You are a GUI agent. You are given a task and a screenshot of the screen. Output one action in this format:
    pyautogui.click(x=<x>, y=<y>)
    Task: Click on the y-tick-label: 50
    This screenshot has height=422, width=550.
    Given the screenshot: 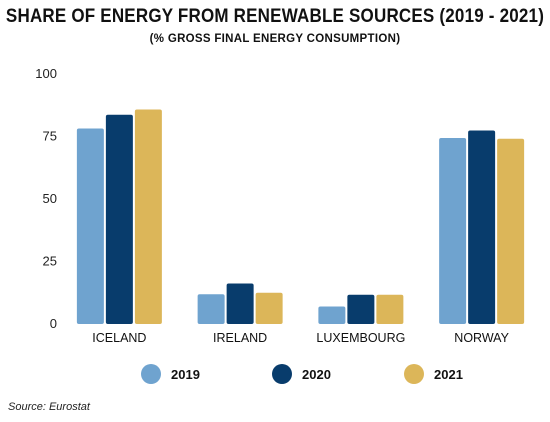 What is the action you would take?
    pyautogui.click(x=50, y=198)
    